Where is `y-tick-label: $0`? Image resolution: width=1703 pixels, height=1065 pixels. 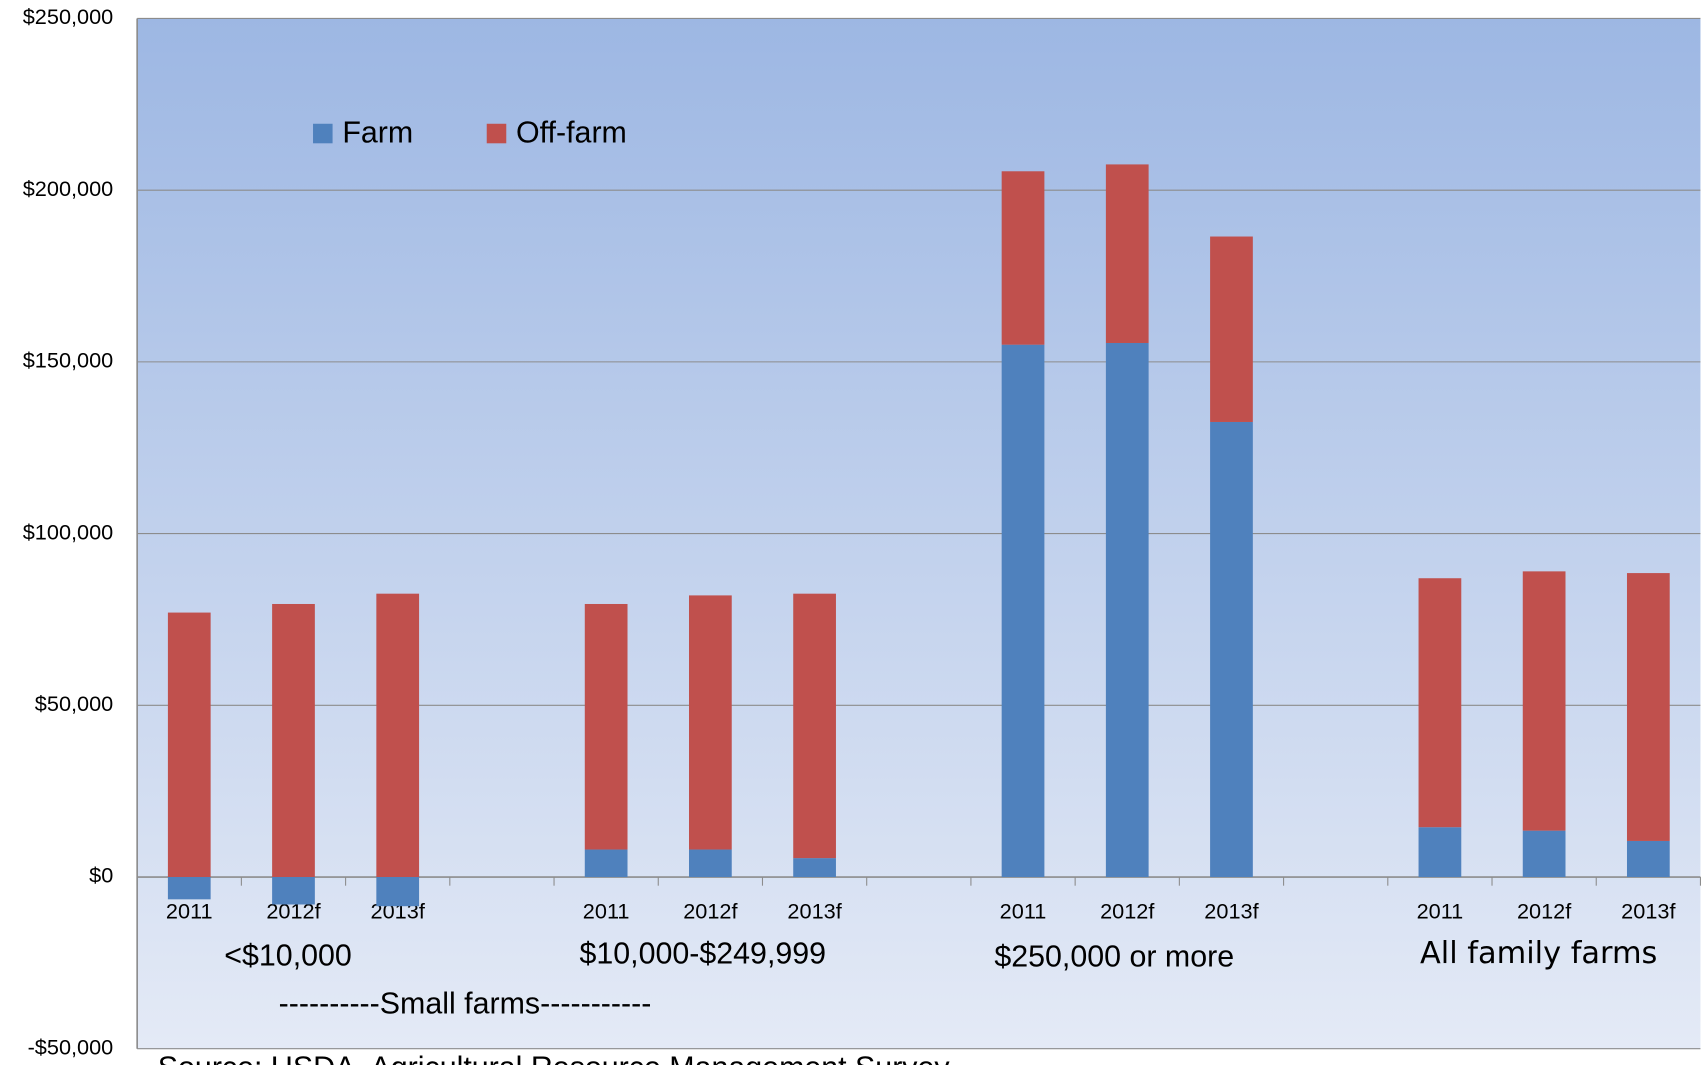 y-tick-label: $0 is located at coordinates (101, 875).